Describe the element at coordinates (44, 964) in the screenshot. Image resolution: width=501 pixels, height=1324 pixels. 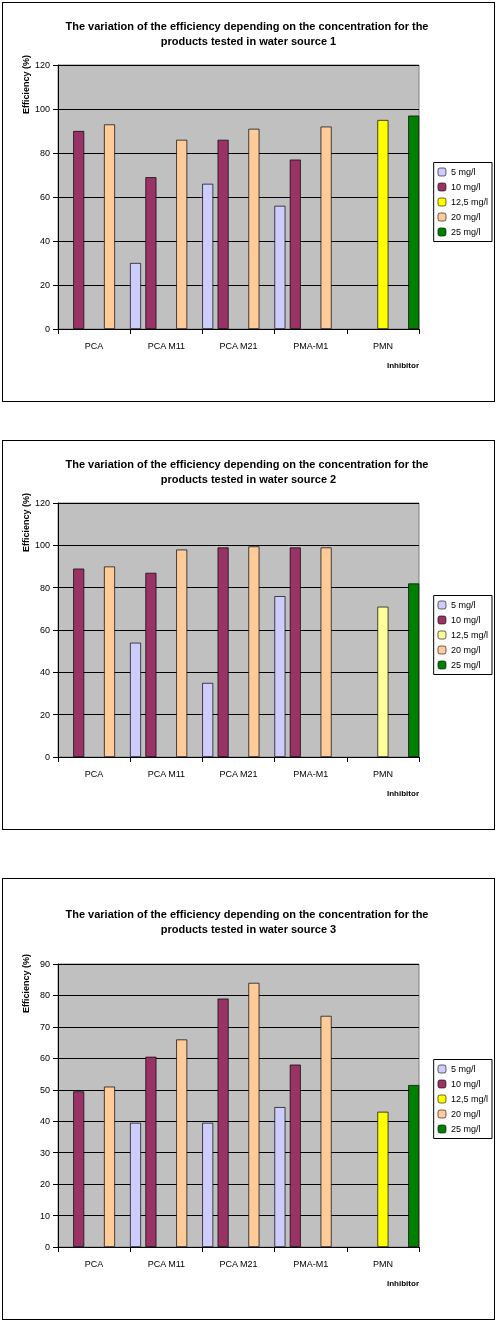
I see `y-tick-label: 90` at that location.